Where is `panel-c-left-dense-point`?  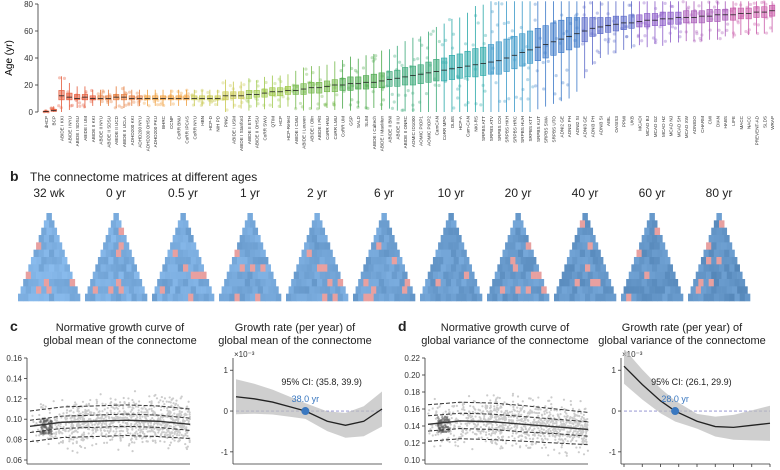 panel-c-left-dense-point is located at coordinates (47, 429).